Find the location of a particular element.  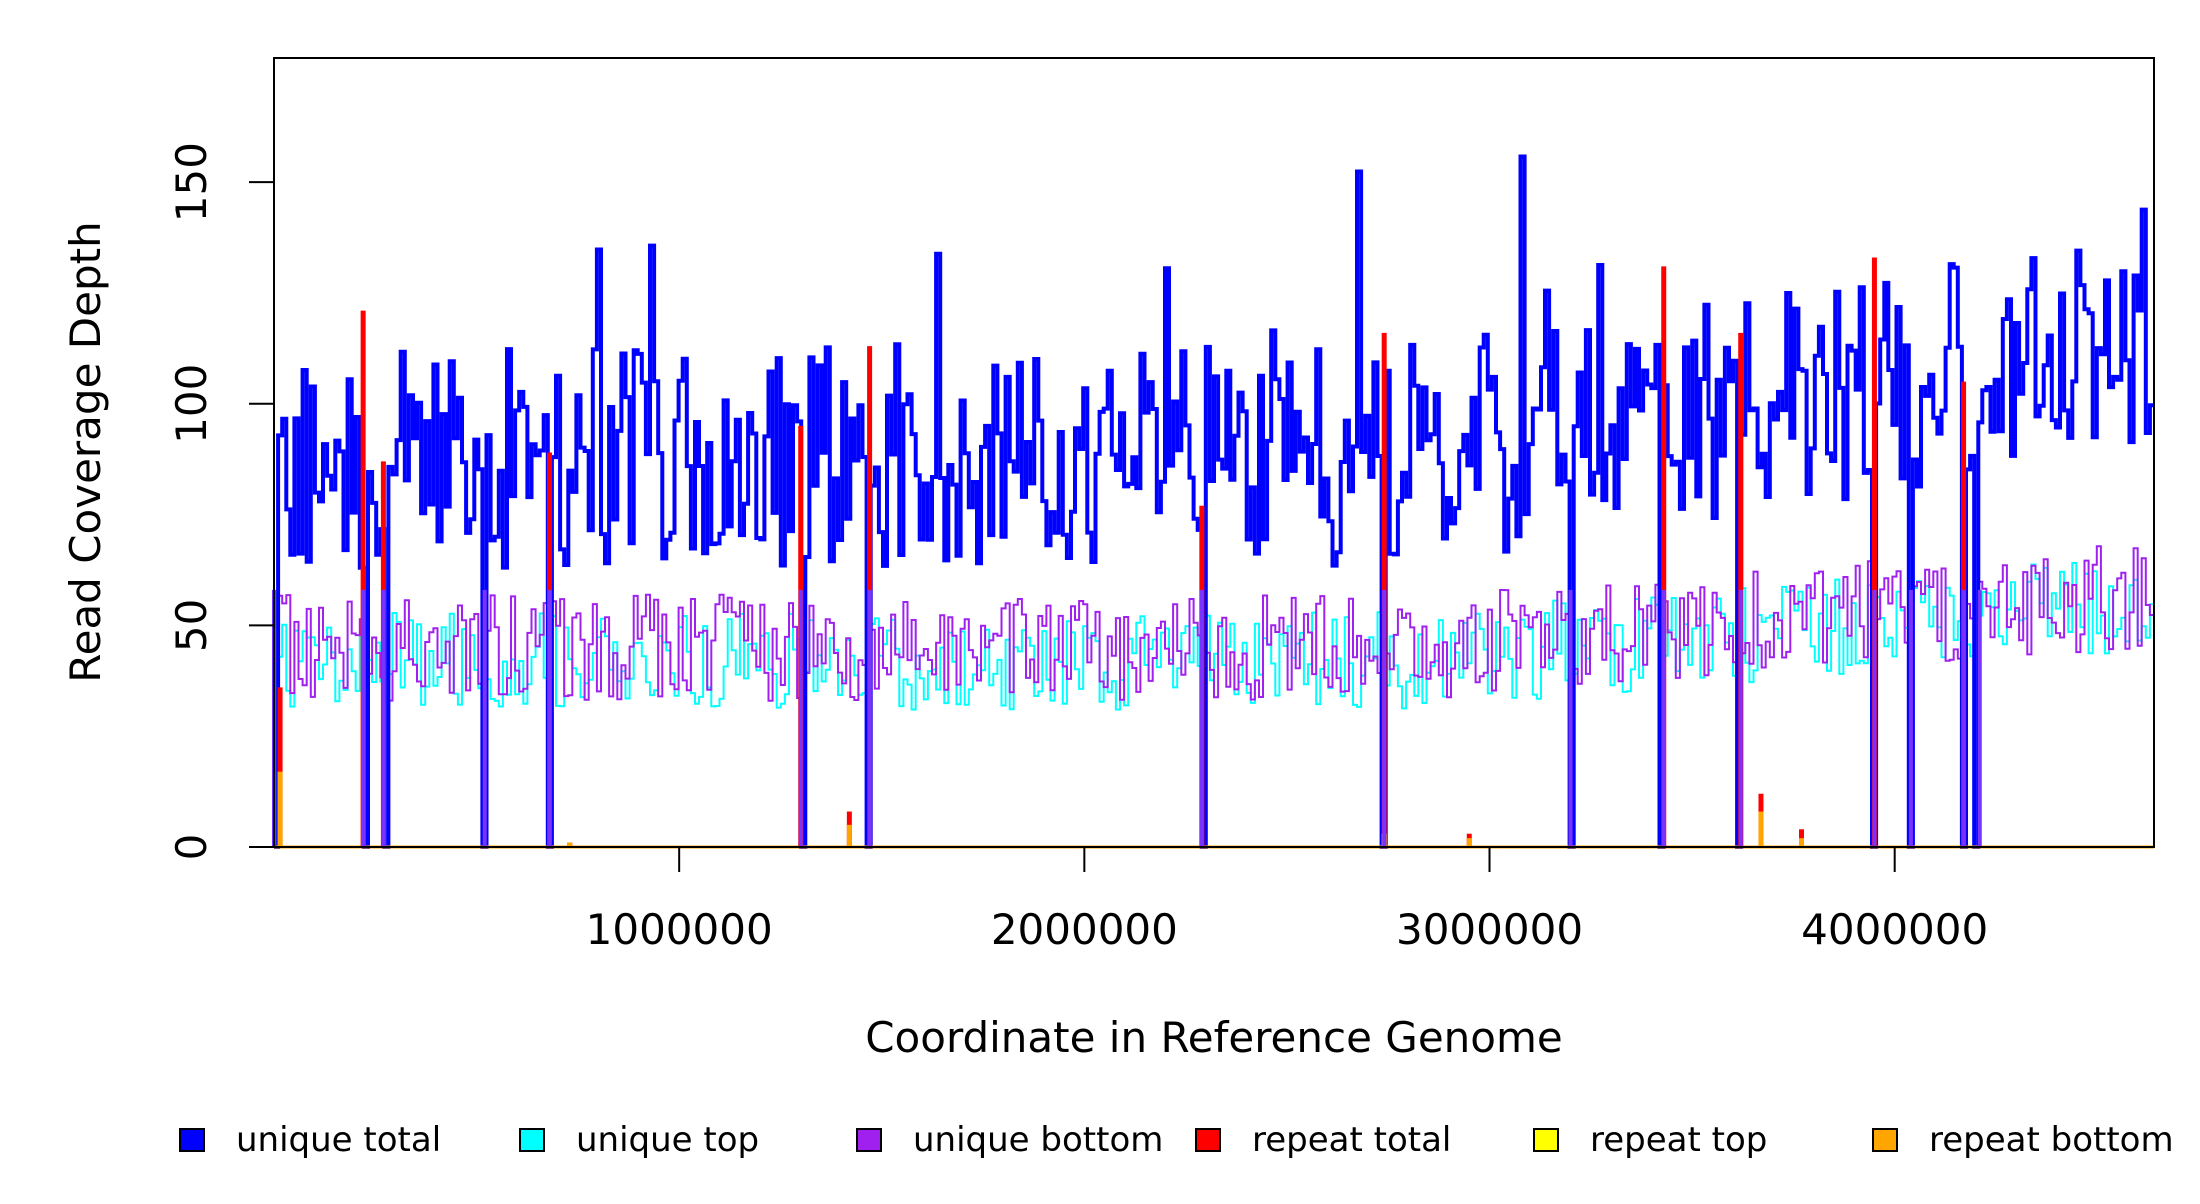

legend-label: repeat total is located at coordinates (1351, 1140).